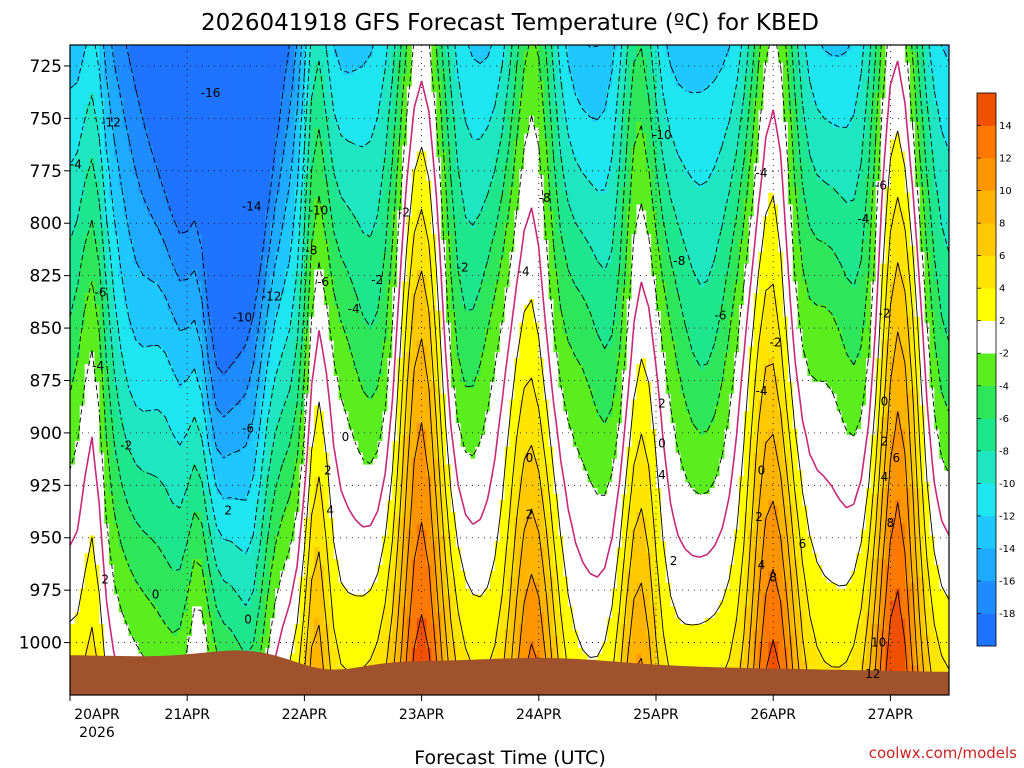 The image size is (1024, 768). I want to click on terrain-surface, so click(509, 672).